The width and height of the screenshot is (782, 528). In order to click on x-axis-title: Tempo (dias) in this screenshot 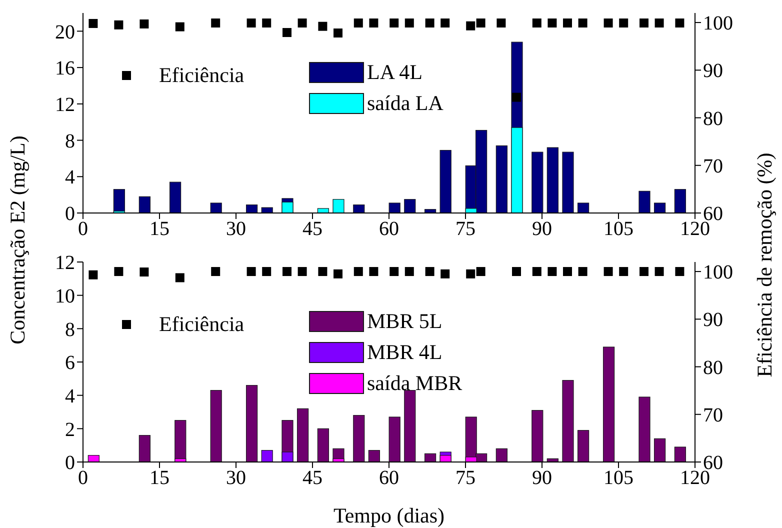, I will do `click(389, 516)`.